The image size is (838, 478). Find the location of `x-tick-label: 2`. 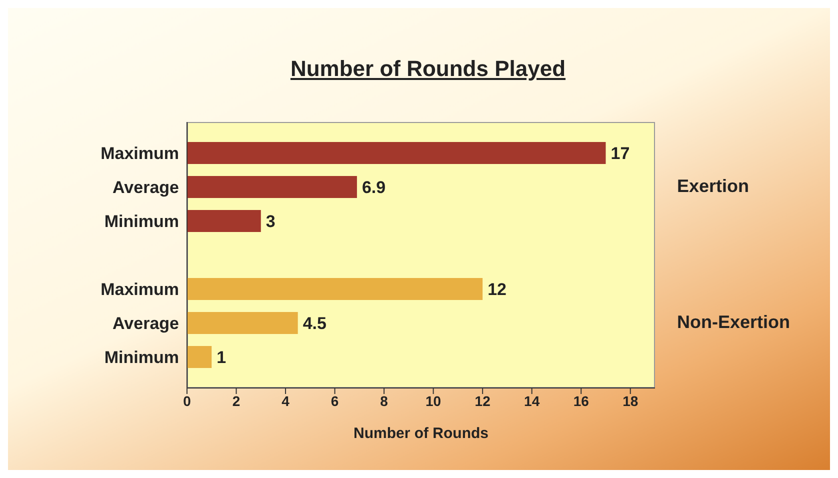

x-tick-label: 2 is located at coordinates (236, 400).